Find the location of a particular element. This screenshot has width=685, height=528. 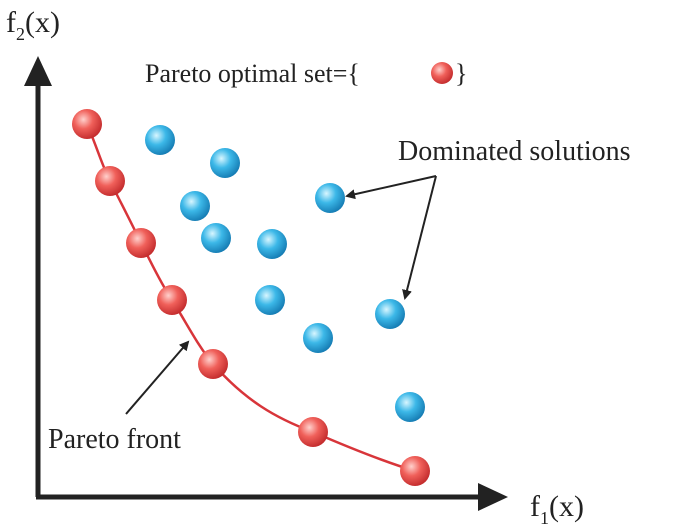

x-axis-label: f1(x) is located at coordinates (557, 509).